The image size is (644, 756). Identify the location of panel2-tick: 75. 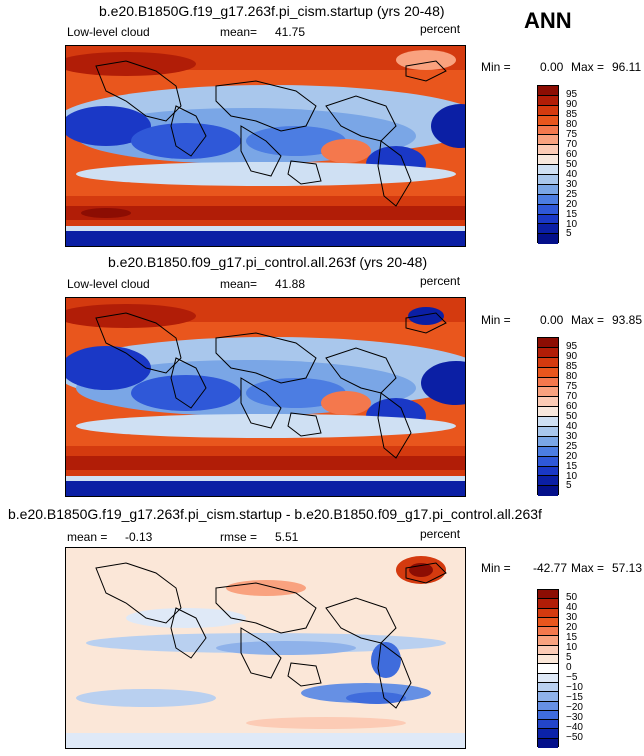
(572, 386).